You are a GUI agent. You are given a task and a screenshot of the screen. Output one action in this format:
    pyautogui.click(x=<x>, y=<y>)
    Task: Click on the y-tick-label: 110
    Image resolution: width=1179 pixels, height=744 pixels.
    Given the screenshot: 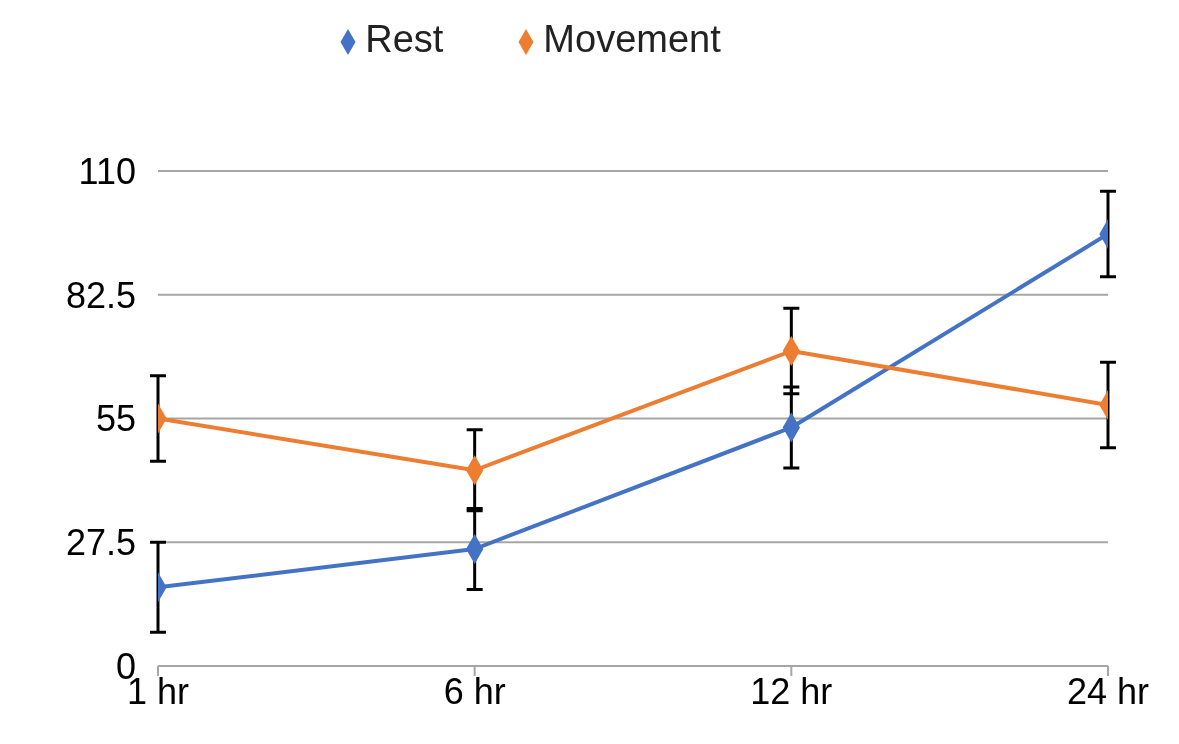 What is the action you would take?
    pyautogui.click(x=107, y=171)
    